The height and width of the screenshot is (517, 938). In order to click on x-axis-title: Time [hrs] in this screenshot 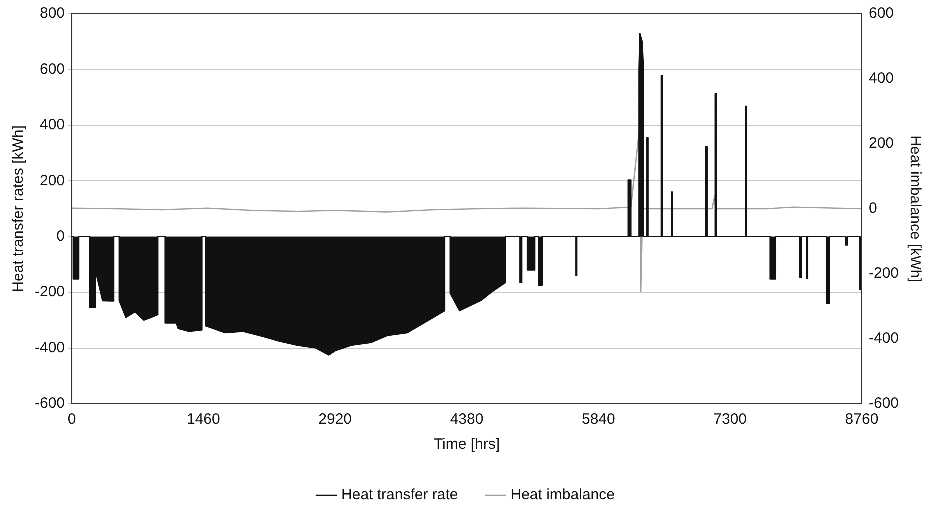, I will do `click(467, 445)`.